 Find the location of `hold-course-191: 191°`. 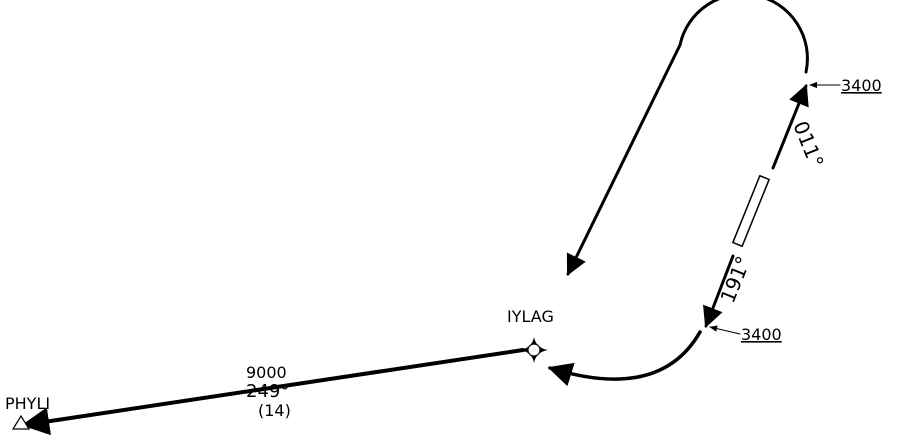

hold-course-191: 191° is located at coordinates (735, 280).